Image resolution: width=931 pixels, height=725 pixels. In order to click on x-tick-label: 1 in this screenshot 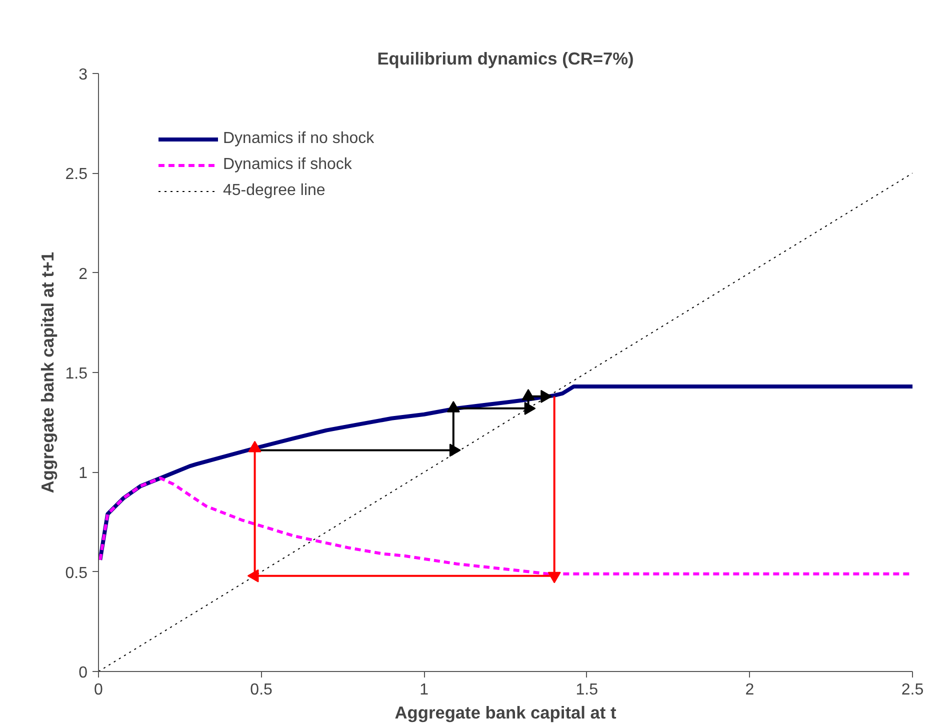, I will do `click(424, 690)`.